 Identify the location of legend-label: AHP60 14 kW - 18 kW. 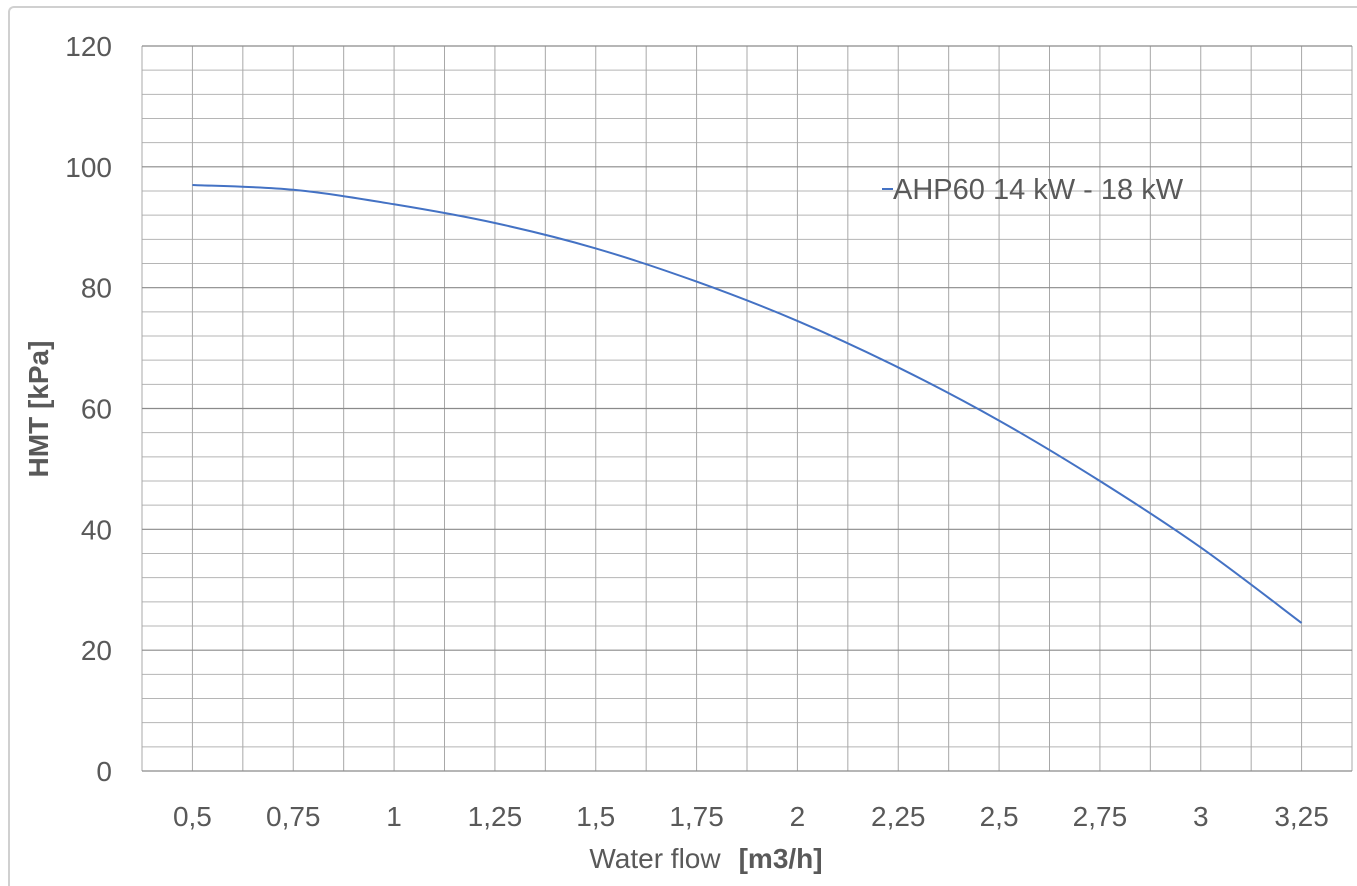
(1038, 190).